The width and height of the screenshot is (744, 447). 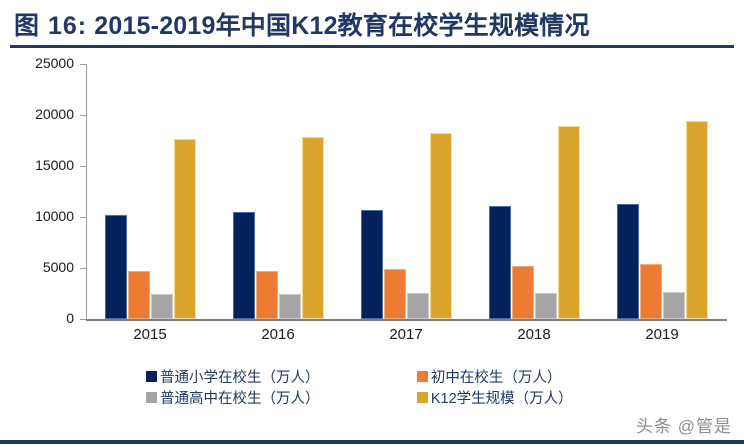 I want to click on legend-label: 初中在校生（万人）, so click(x=496, y=378).